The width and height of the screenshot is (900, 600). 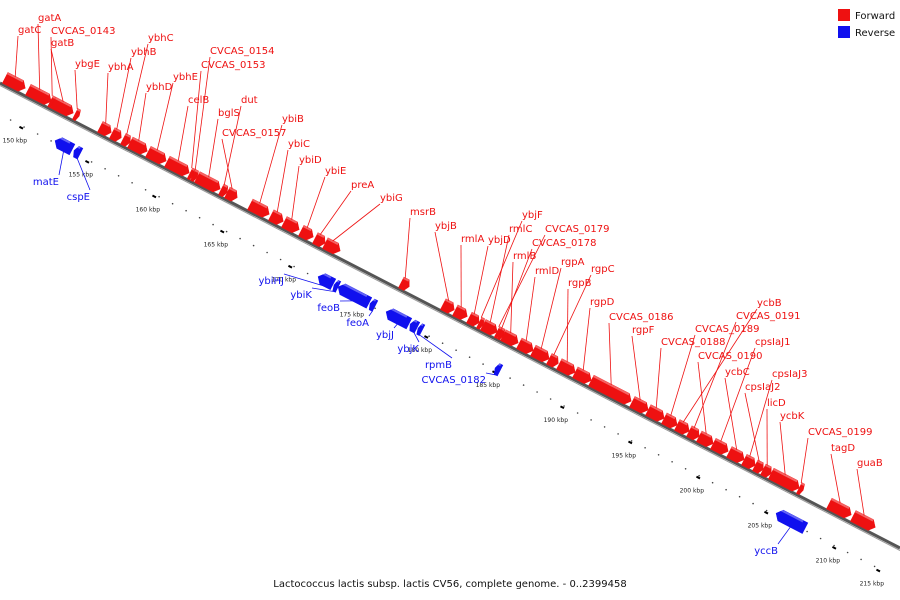 I want to click on gene-label-ybjB: ybjB, so click(x=446, y=226).